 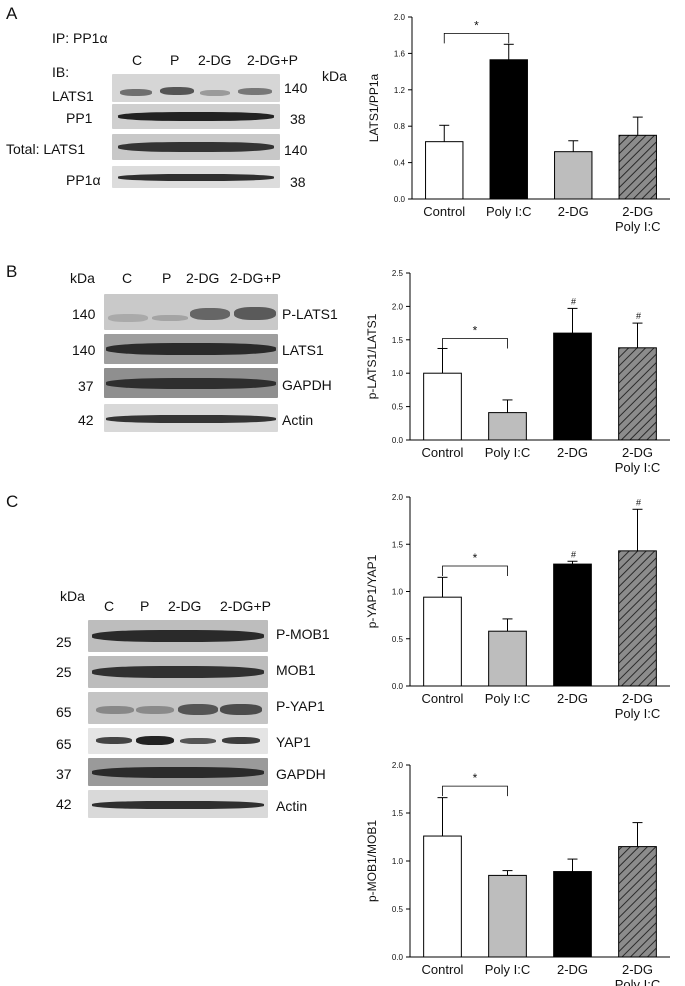 I want to click on blot-row-label: P-YAP1, so click(x=300, y=706).